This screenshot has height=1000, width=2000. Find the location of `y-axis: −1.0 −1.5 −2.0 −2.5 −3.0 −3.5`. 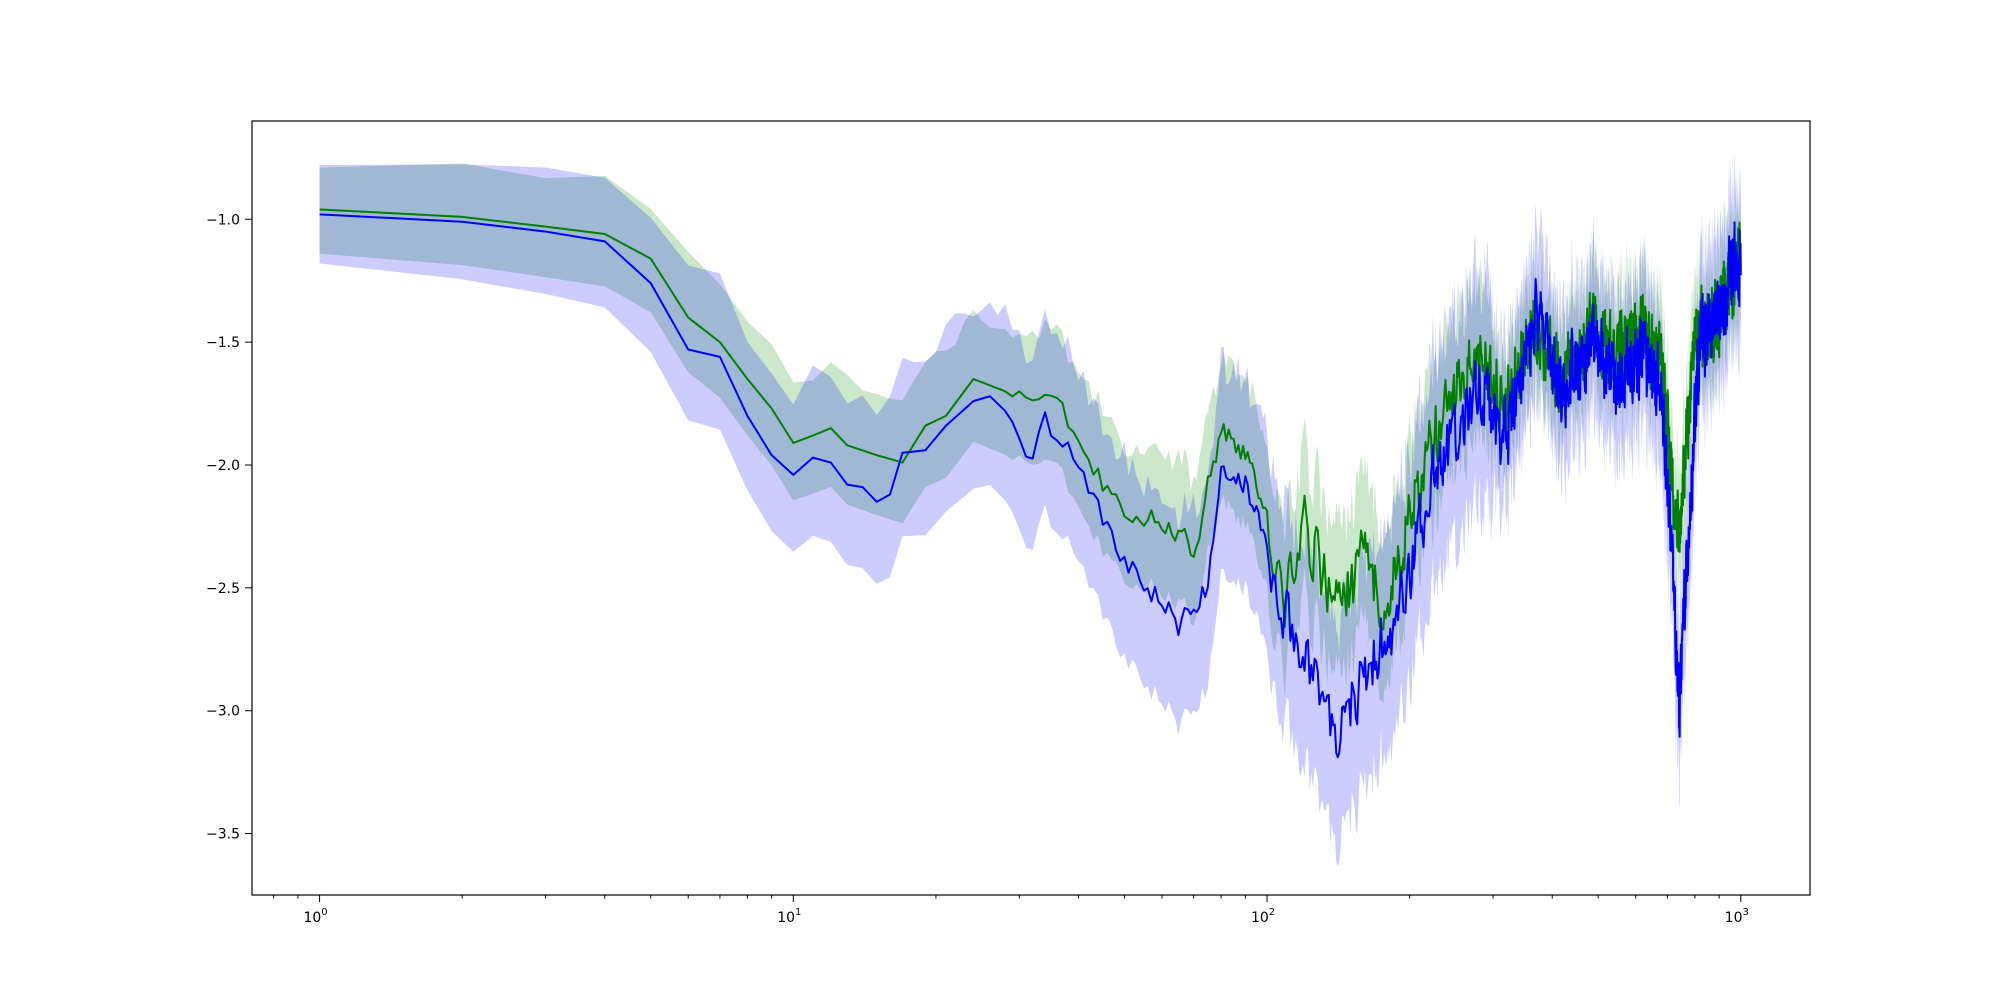

y-axis: −1.0 −1.5 −2.0 −2.5 −3.0 −3.5 is located at coordinates (229, 527).